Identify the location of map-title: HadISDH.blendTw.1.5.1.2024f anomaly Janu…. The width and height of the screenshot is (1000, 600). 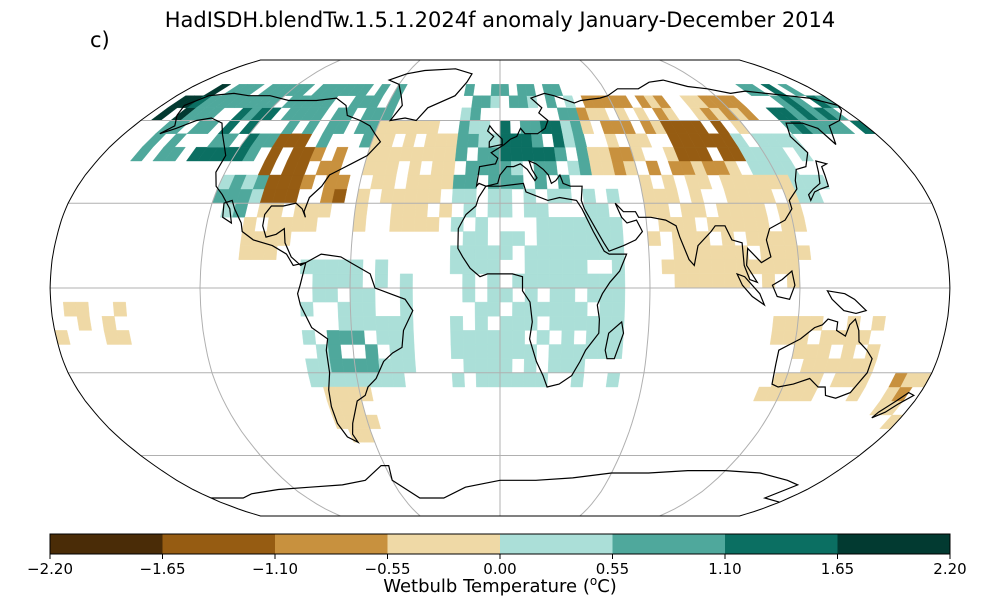
(500, 20).